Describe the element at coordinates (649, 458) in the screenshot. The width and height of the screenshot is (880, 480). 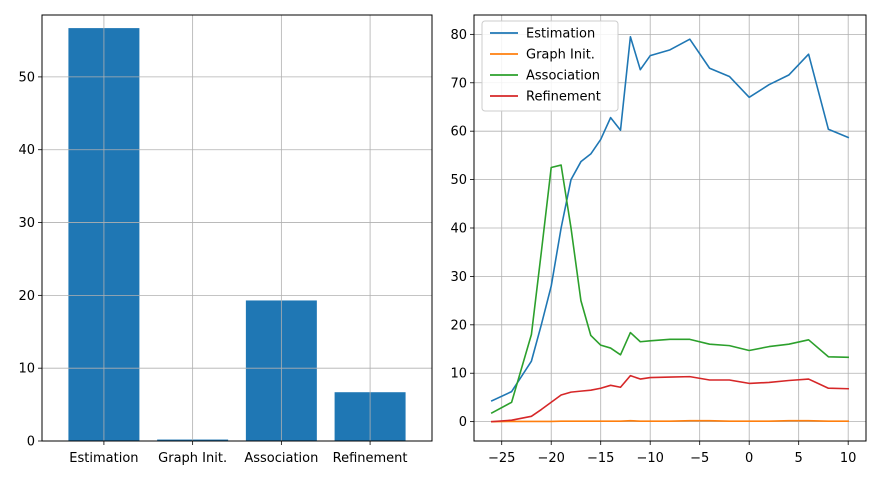
I see `line-xtick-label: −10` at that location.